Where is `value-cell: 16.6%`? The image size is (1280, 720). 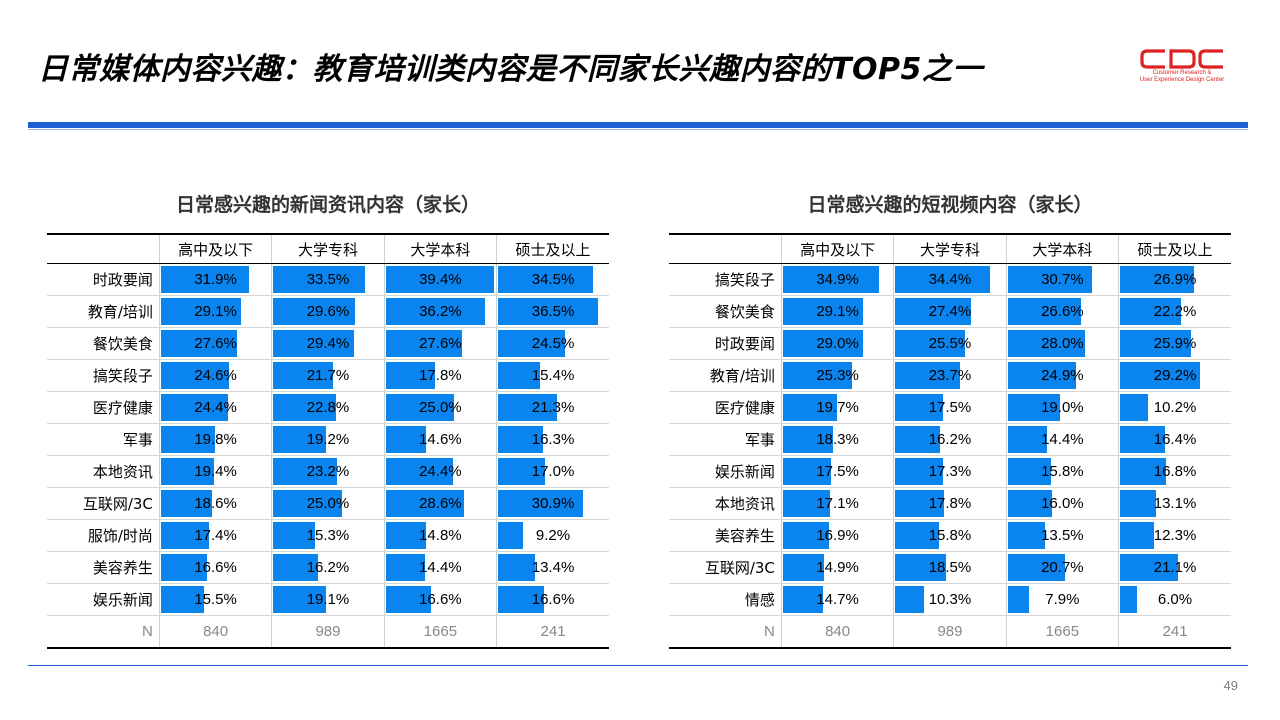
value-cell: 16.6% is located at coordinates (440, 599).